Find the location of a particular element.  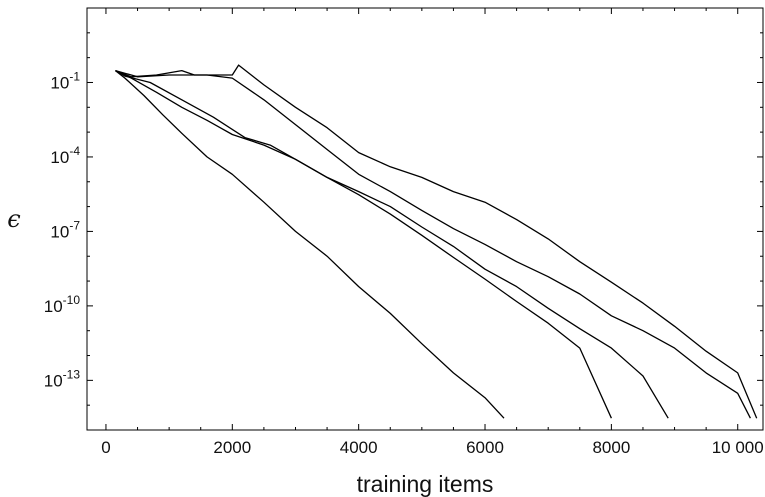

x-tick-label: 10 000 is located at coordinates (738, 447).